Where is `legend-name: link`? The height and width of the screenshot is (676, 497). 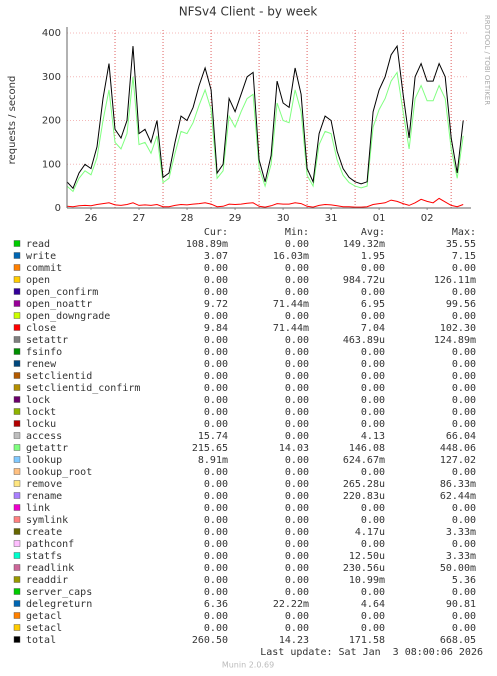
legend-name: link is located at coordinates (38, 508).